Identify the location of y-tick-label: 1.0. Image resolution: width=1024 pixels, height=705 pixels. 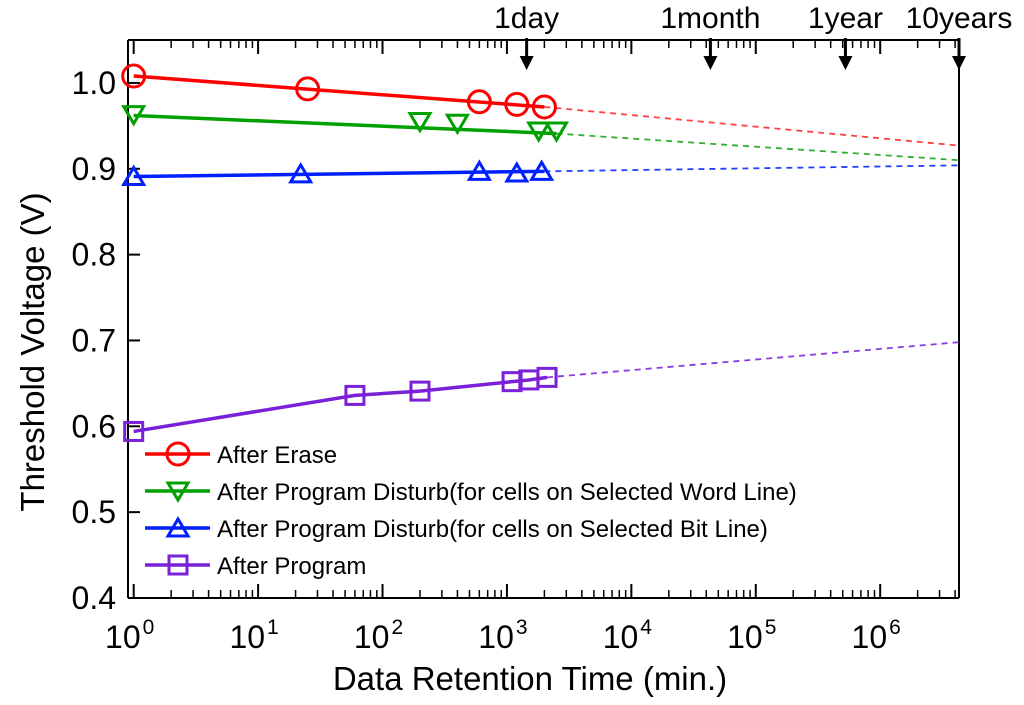
(94, 83).